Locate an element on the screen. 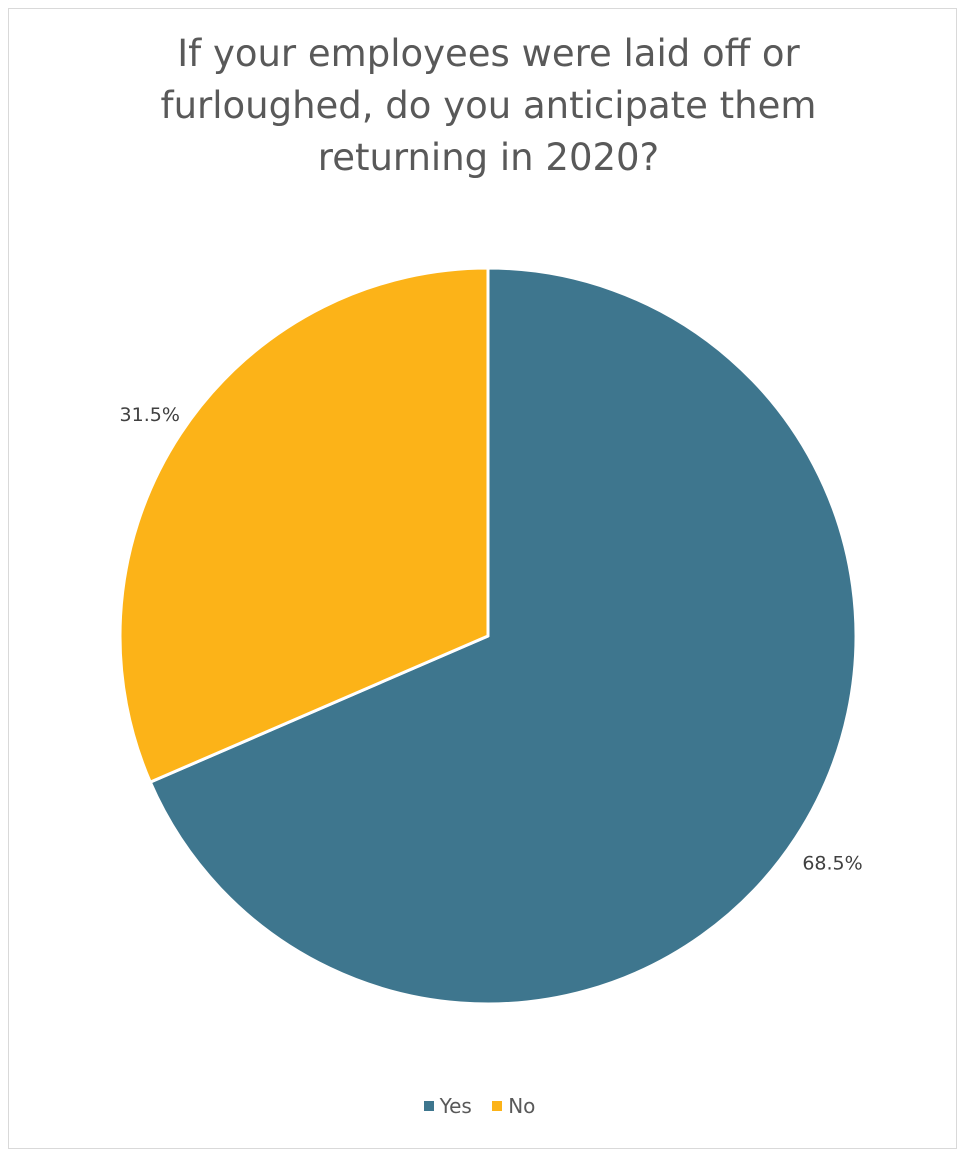  legend-label-no: No is located at coordinates (522, 1106).